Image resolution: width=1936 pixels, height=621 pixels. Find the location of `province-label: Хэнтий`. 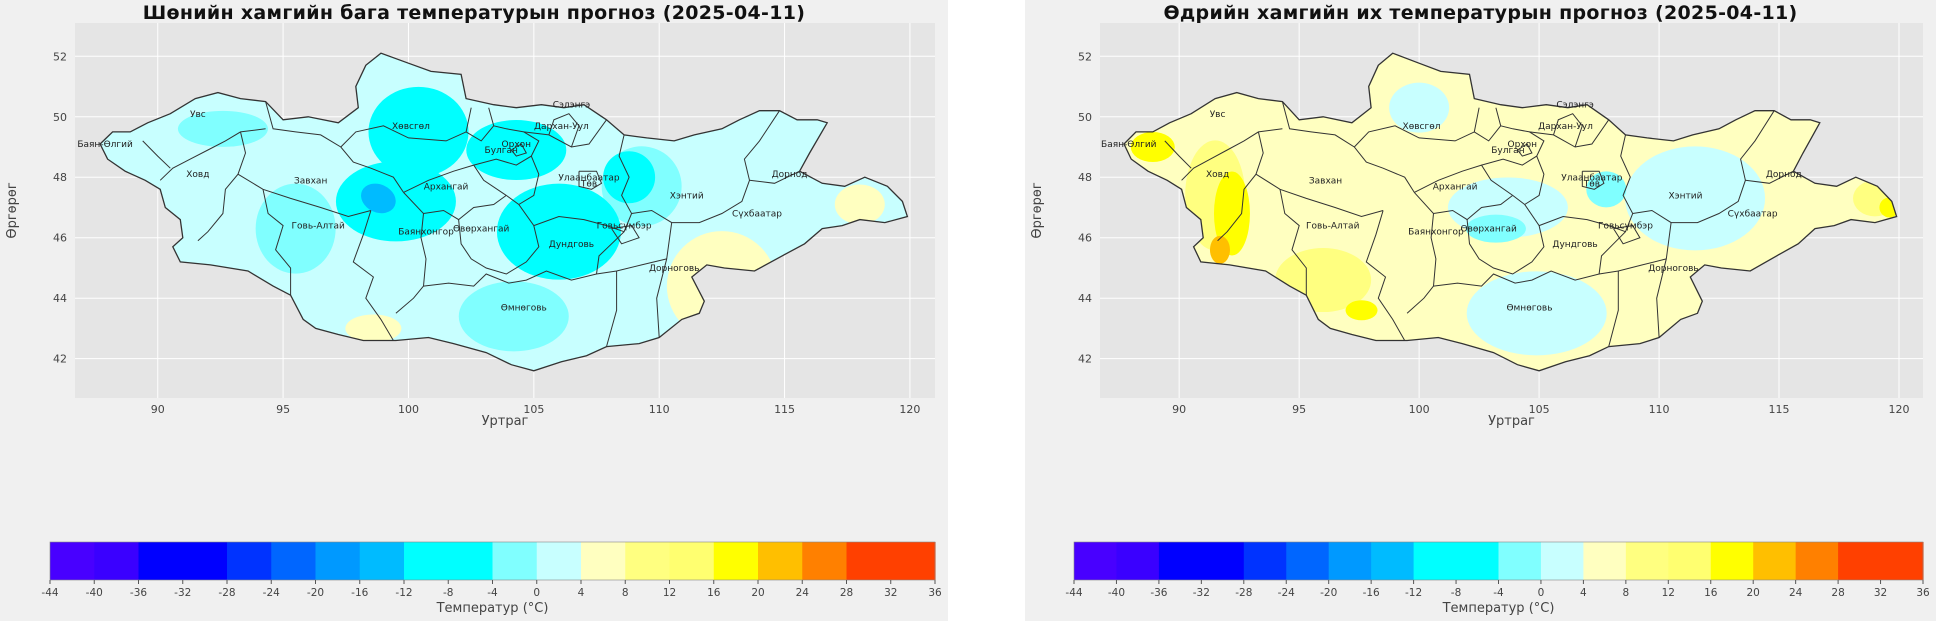

province-label: Хэнтий is located at coordinates (687, 196).